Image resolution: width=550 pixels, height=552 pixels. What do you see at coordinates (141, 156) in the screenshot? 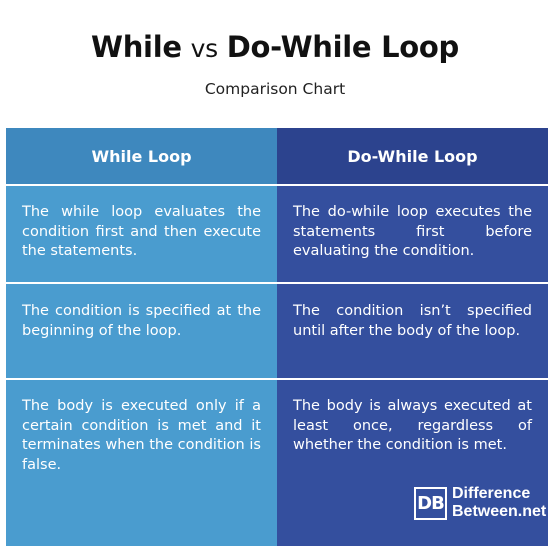
I see `column-header-while: While Loop` at bounding box center [141, 156].